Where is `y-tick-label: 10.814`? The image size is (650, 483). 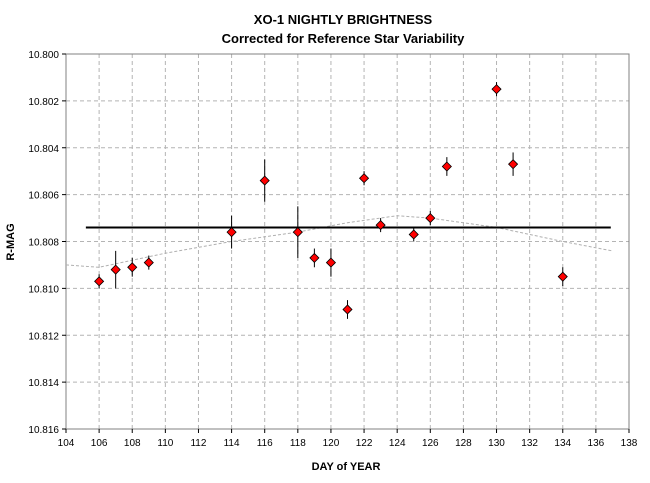 y-tick-label: 10.814 is located at coordinates (43, 383).